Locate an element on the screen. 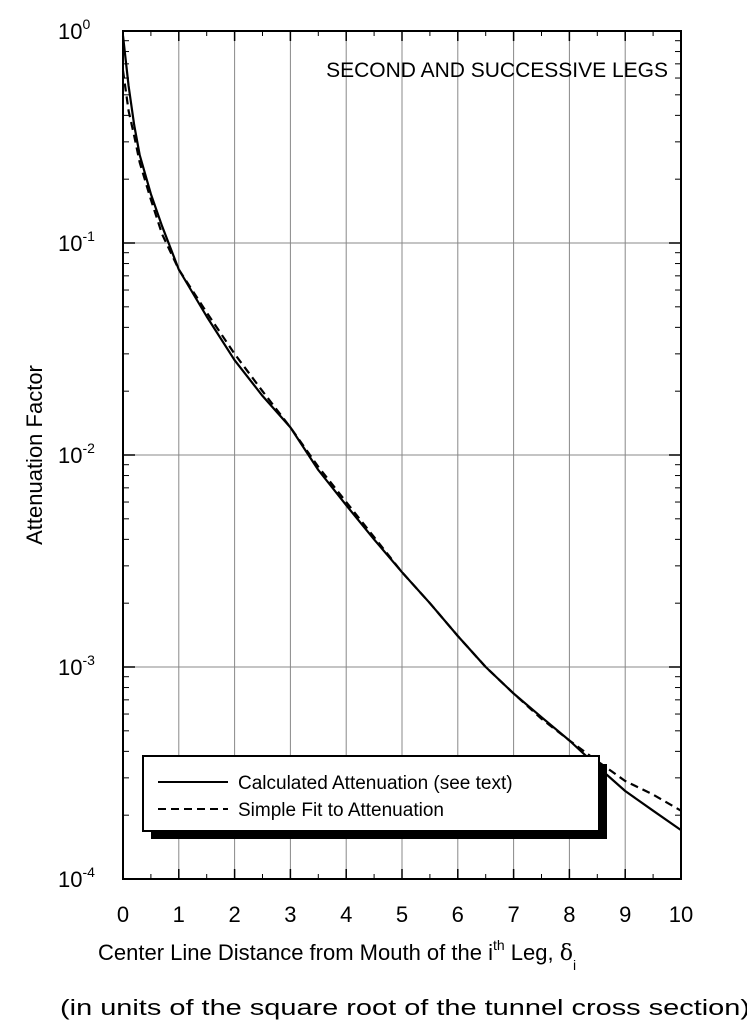  annotation-label: SECOND AND SUCCESSIVE LEGS is located at coordinates (497, 70).